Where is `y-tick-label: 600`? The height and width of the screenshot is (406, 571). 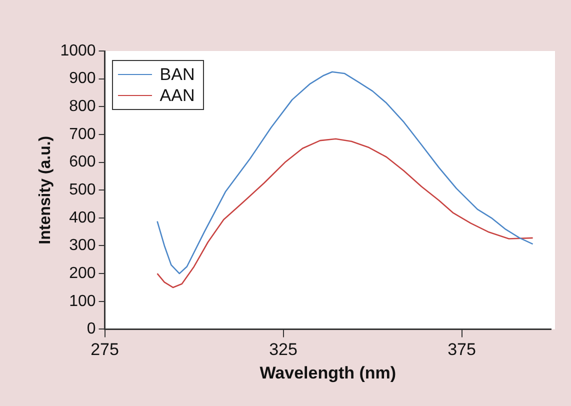
y-tick-label: 600 is located at coordinates (82, 162).